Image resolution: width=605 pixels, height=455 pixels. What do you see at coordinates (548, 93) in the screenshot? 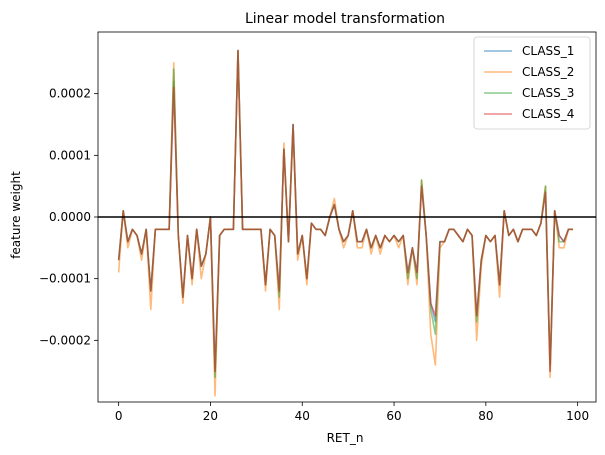
I see `legend-label: CLASS_3` at bounding box center [548, 93].